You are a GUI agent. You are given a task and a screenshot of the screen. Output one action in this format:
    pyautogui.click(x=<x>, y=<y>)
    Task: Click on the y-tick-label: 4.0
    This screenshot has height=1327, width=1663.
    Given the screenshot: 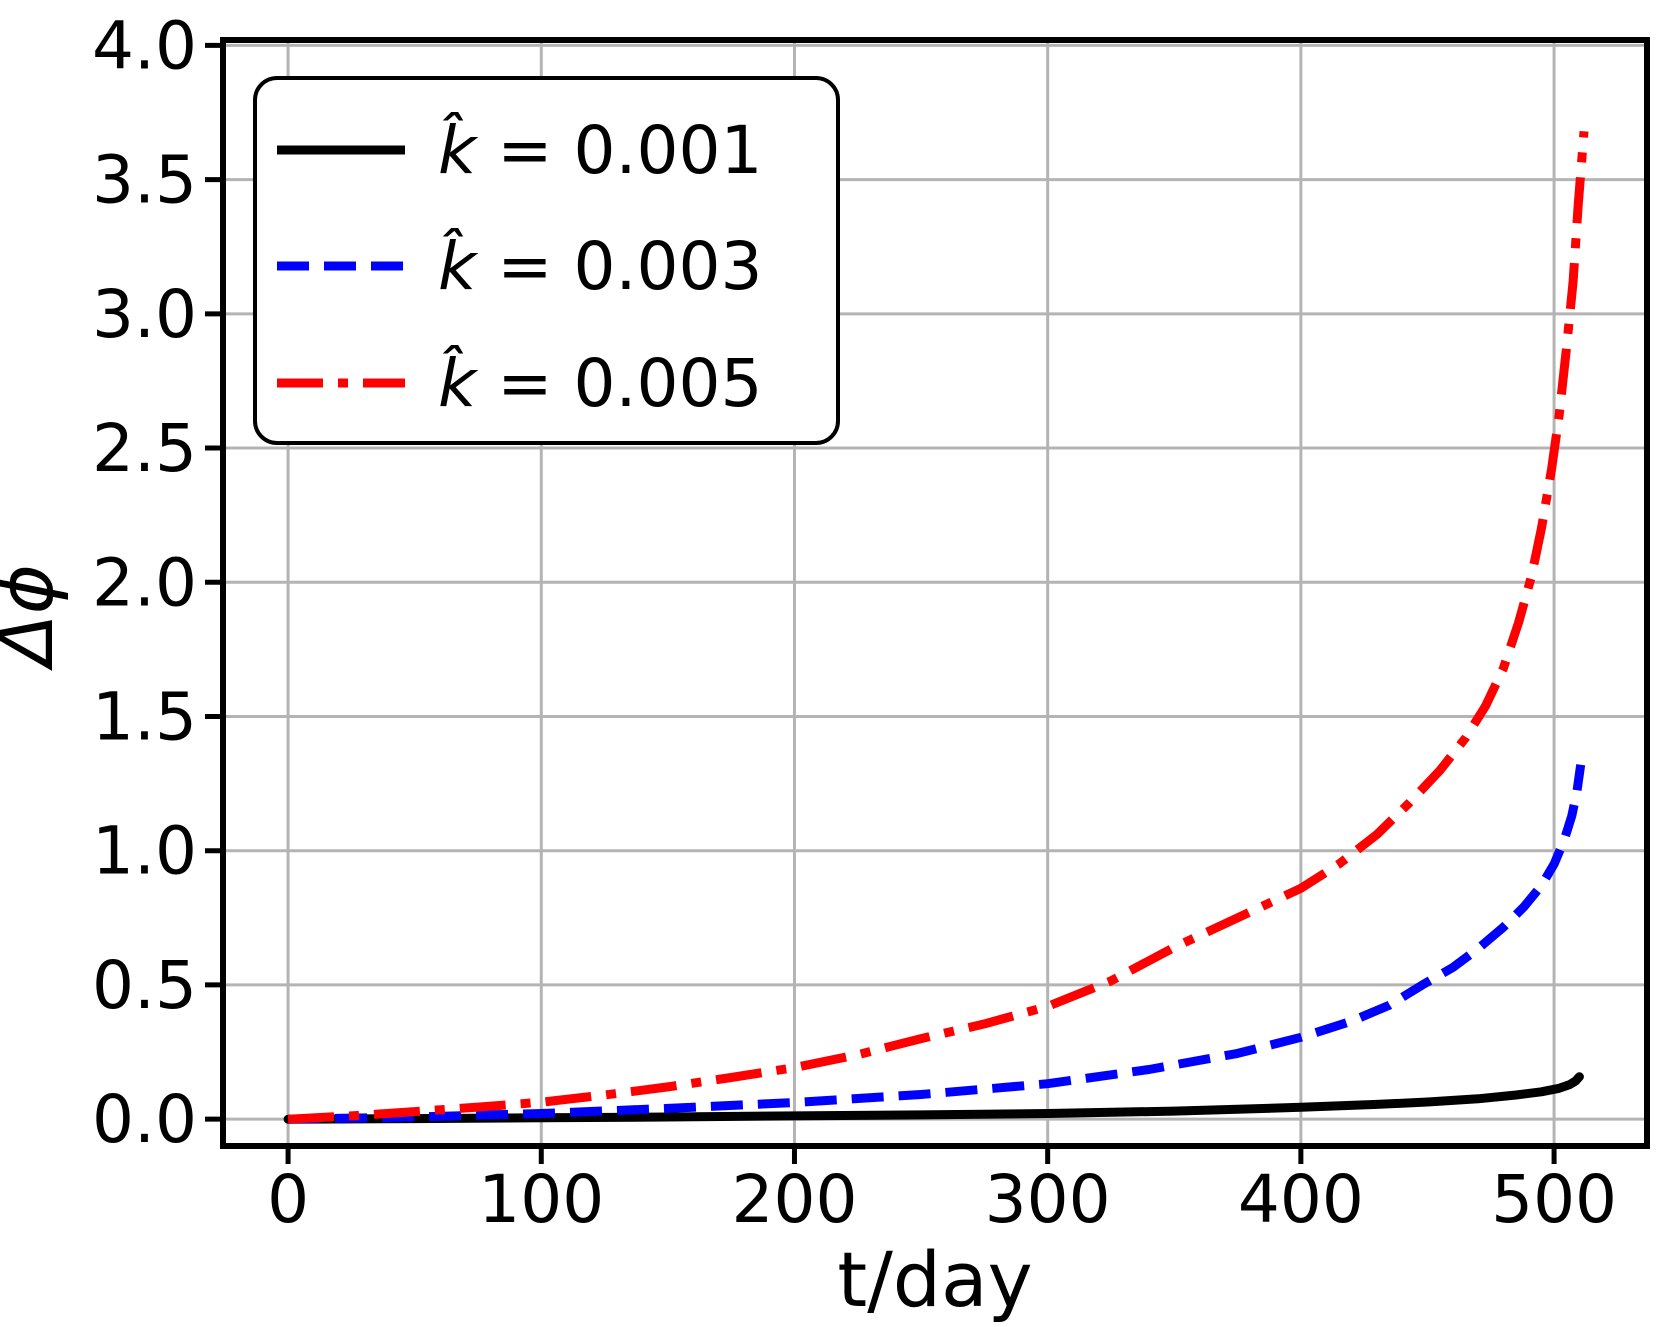 What is the action you would take?
    pyautogui.click(x=144, y=45)
    